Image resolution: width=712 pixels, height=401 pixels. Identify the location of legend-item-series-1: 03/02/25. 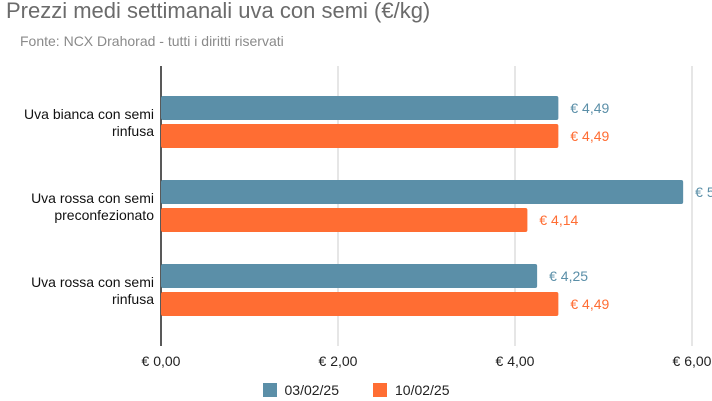
(301, 390).